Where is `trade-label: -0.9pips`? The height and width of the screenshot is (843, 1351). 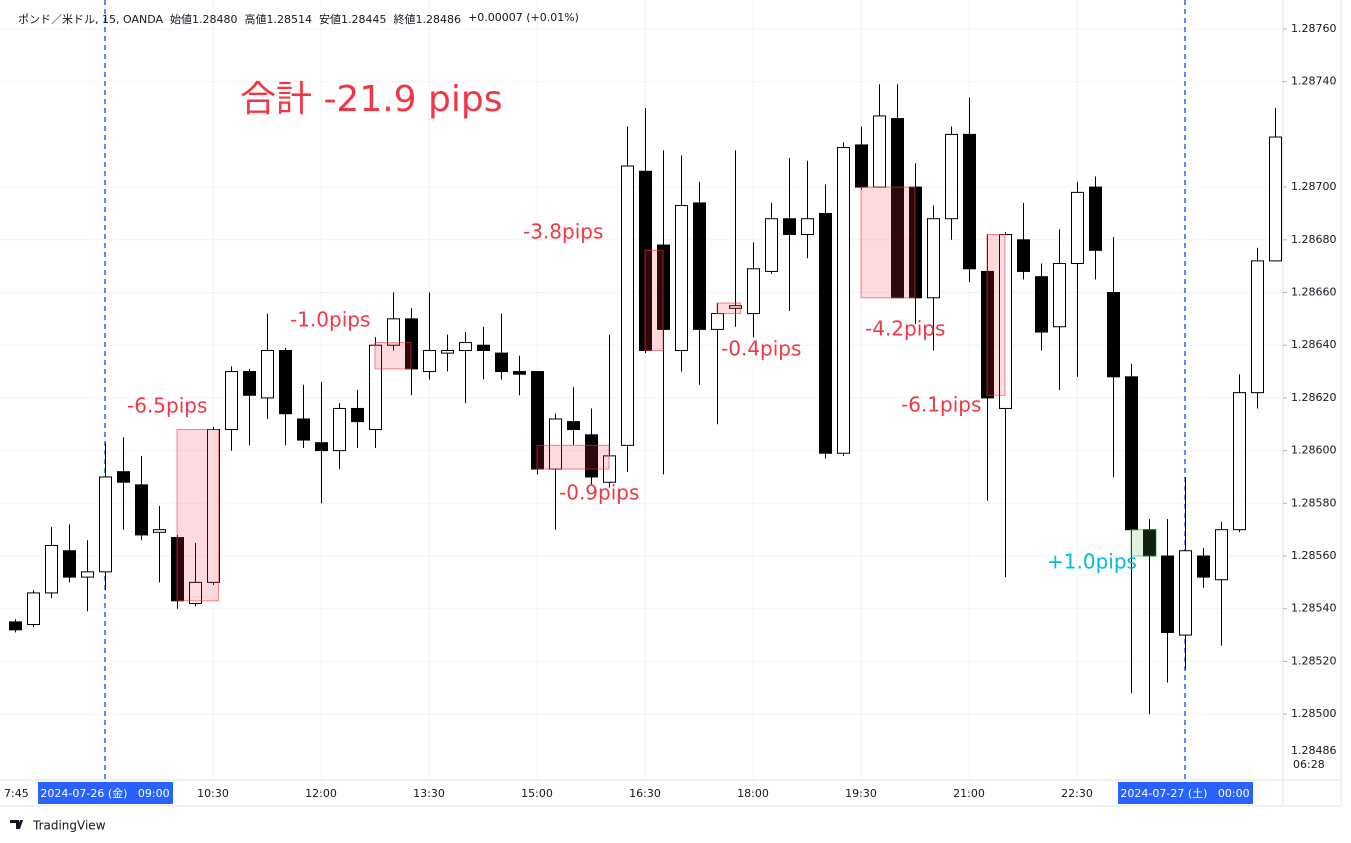 trade-label: -0.9pips is located at coordinates (599, 493).